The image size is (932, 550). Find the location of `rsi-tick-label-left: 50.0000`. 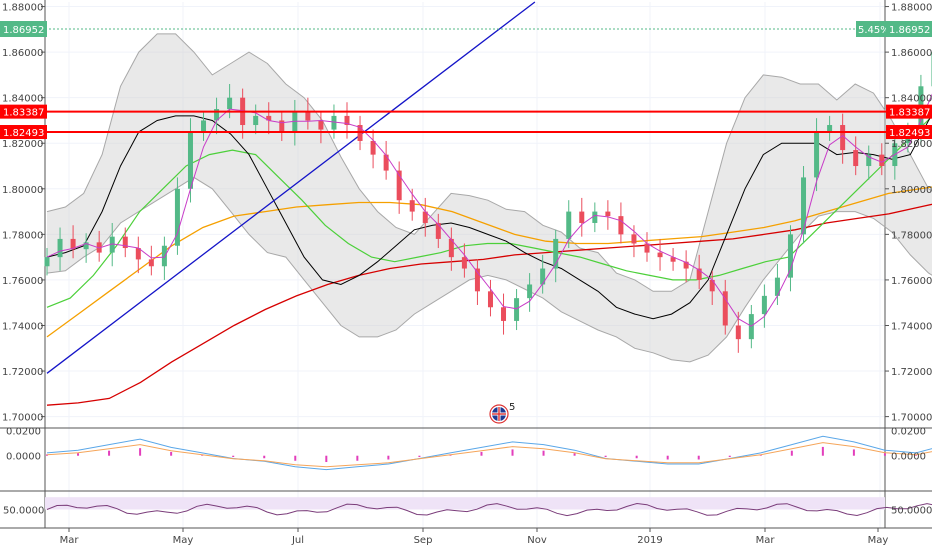

rsi-tick-label-left: 50.0000 is located at coordinates (23, 511).